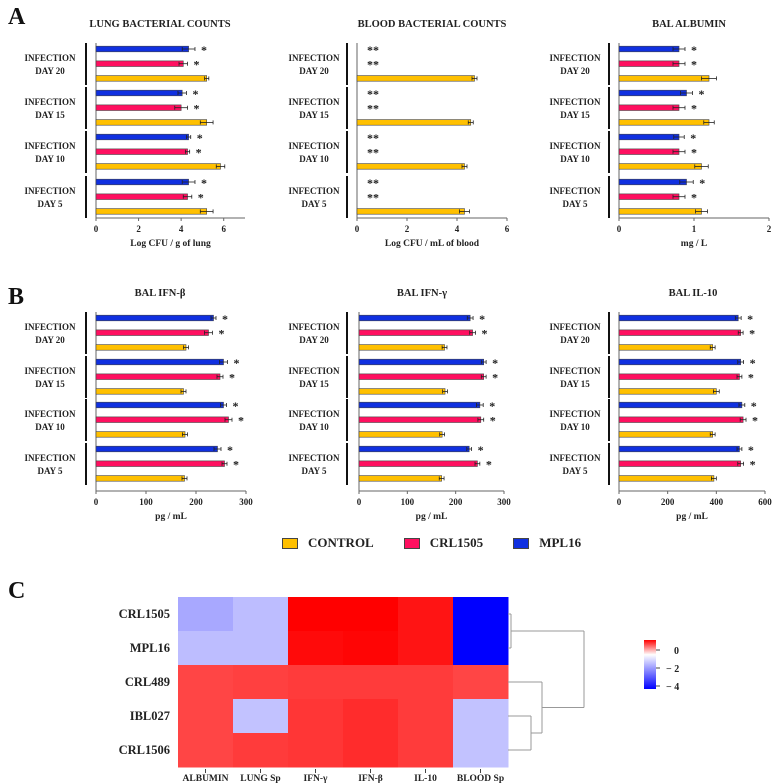  I want to click on series-legend: CONTROL CRL1505 MPL16, so click(431, 543).